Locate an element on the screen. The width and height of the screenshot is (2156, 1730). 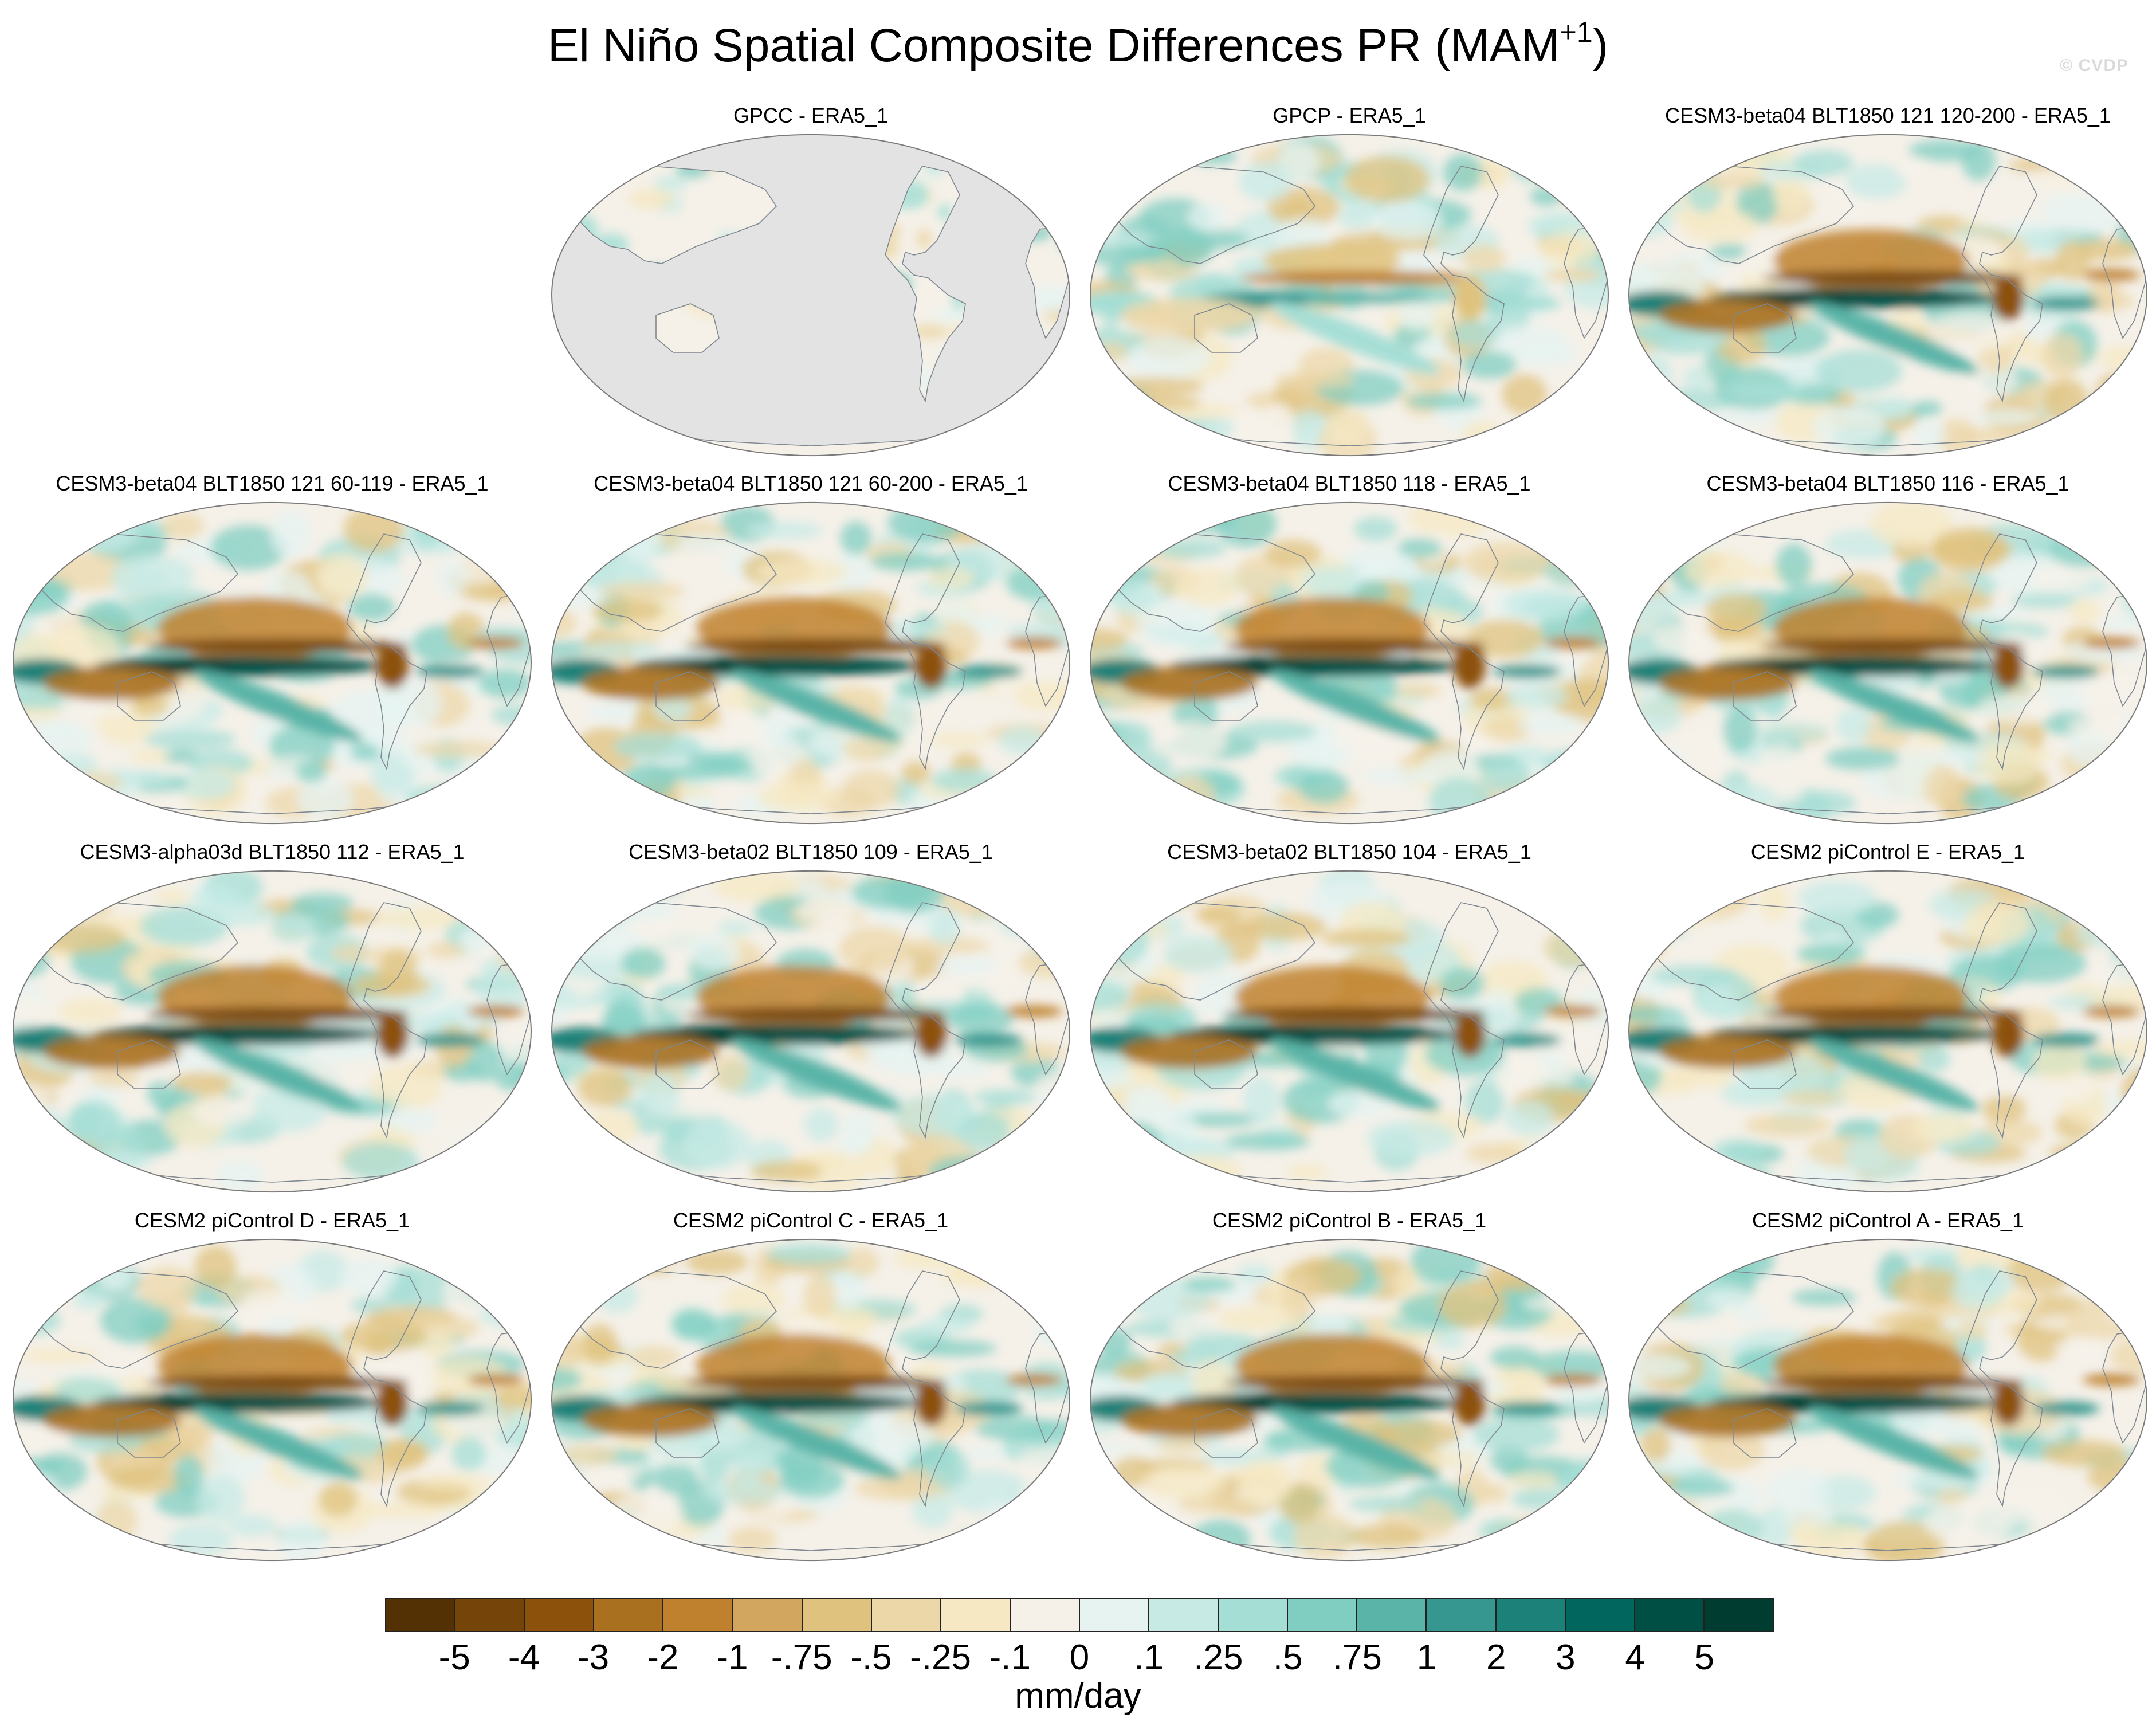
cvdp-watermark: © CVDP is located at coordinates (2094, 65).